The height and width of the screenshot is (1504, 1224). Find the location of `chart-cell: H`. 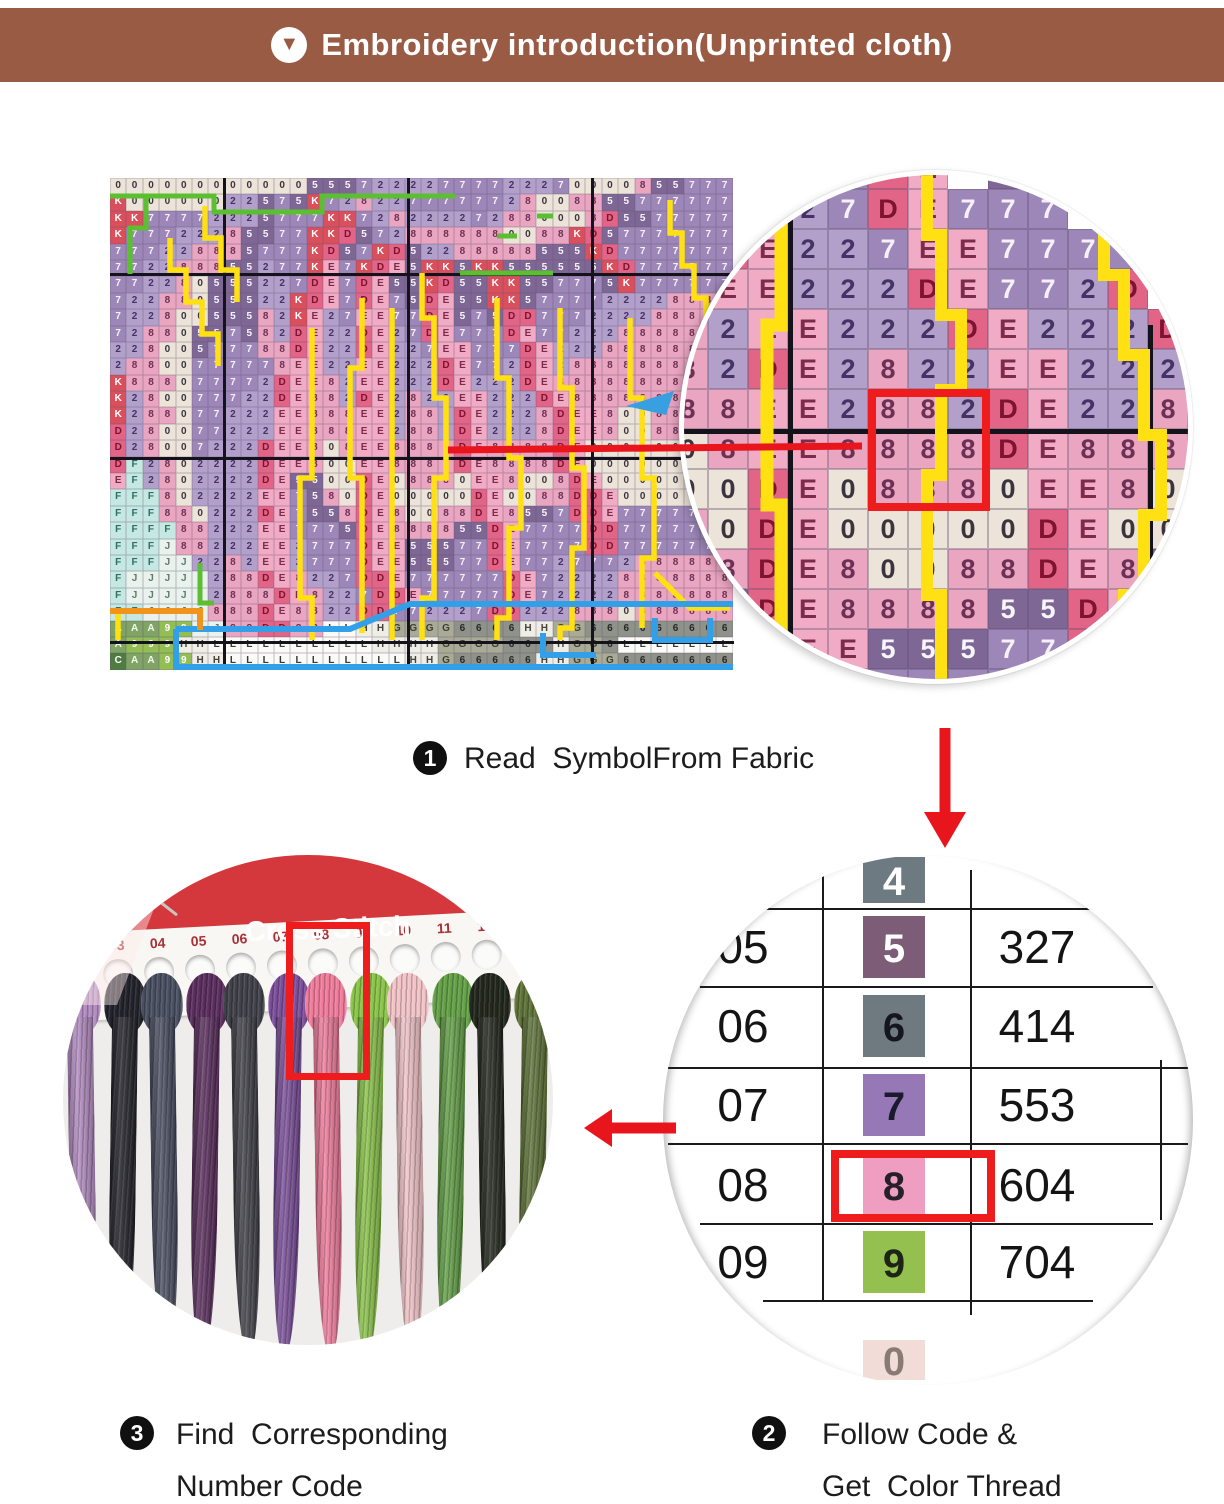

chart-cell: H is located at coordinates (200, 645).